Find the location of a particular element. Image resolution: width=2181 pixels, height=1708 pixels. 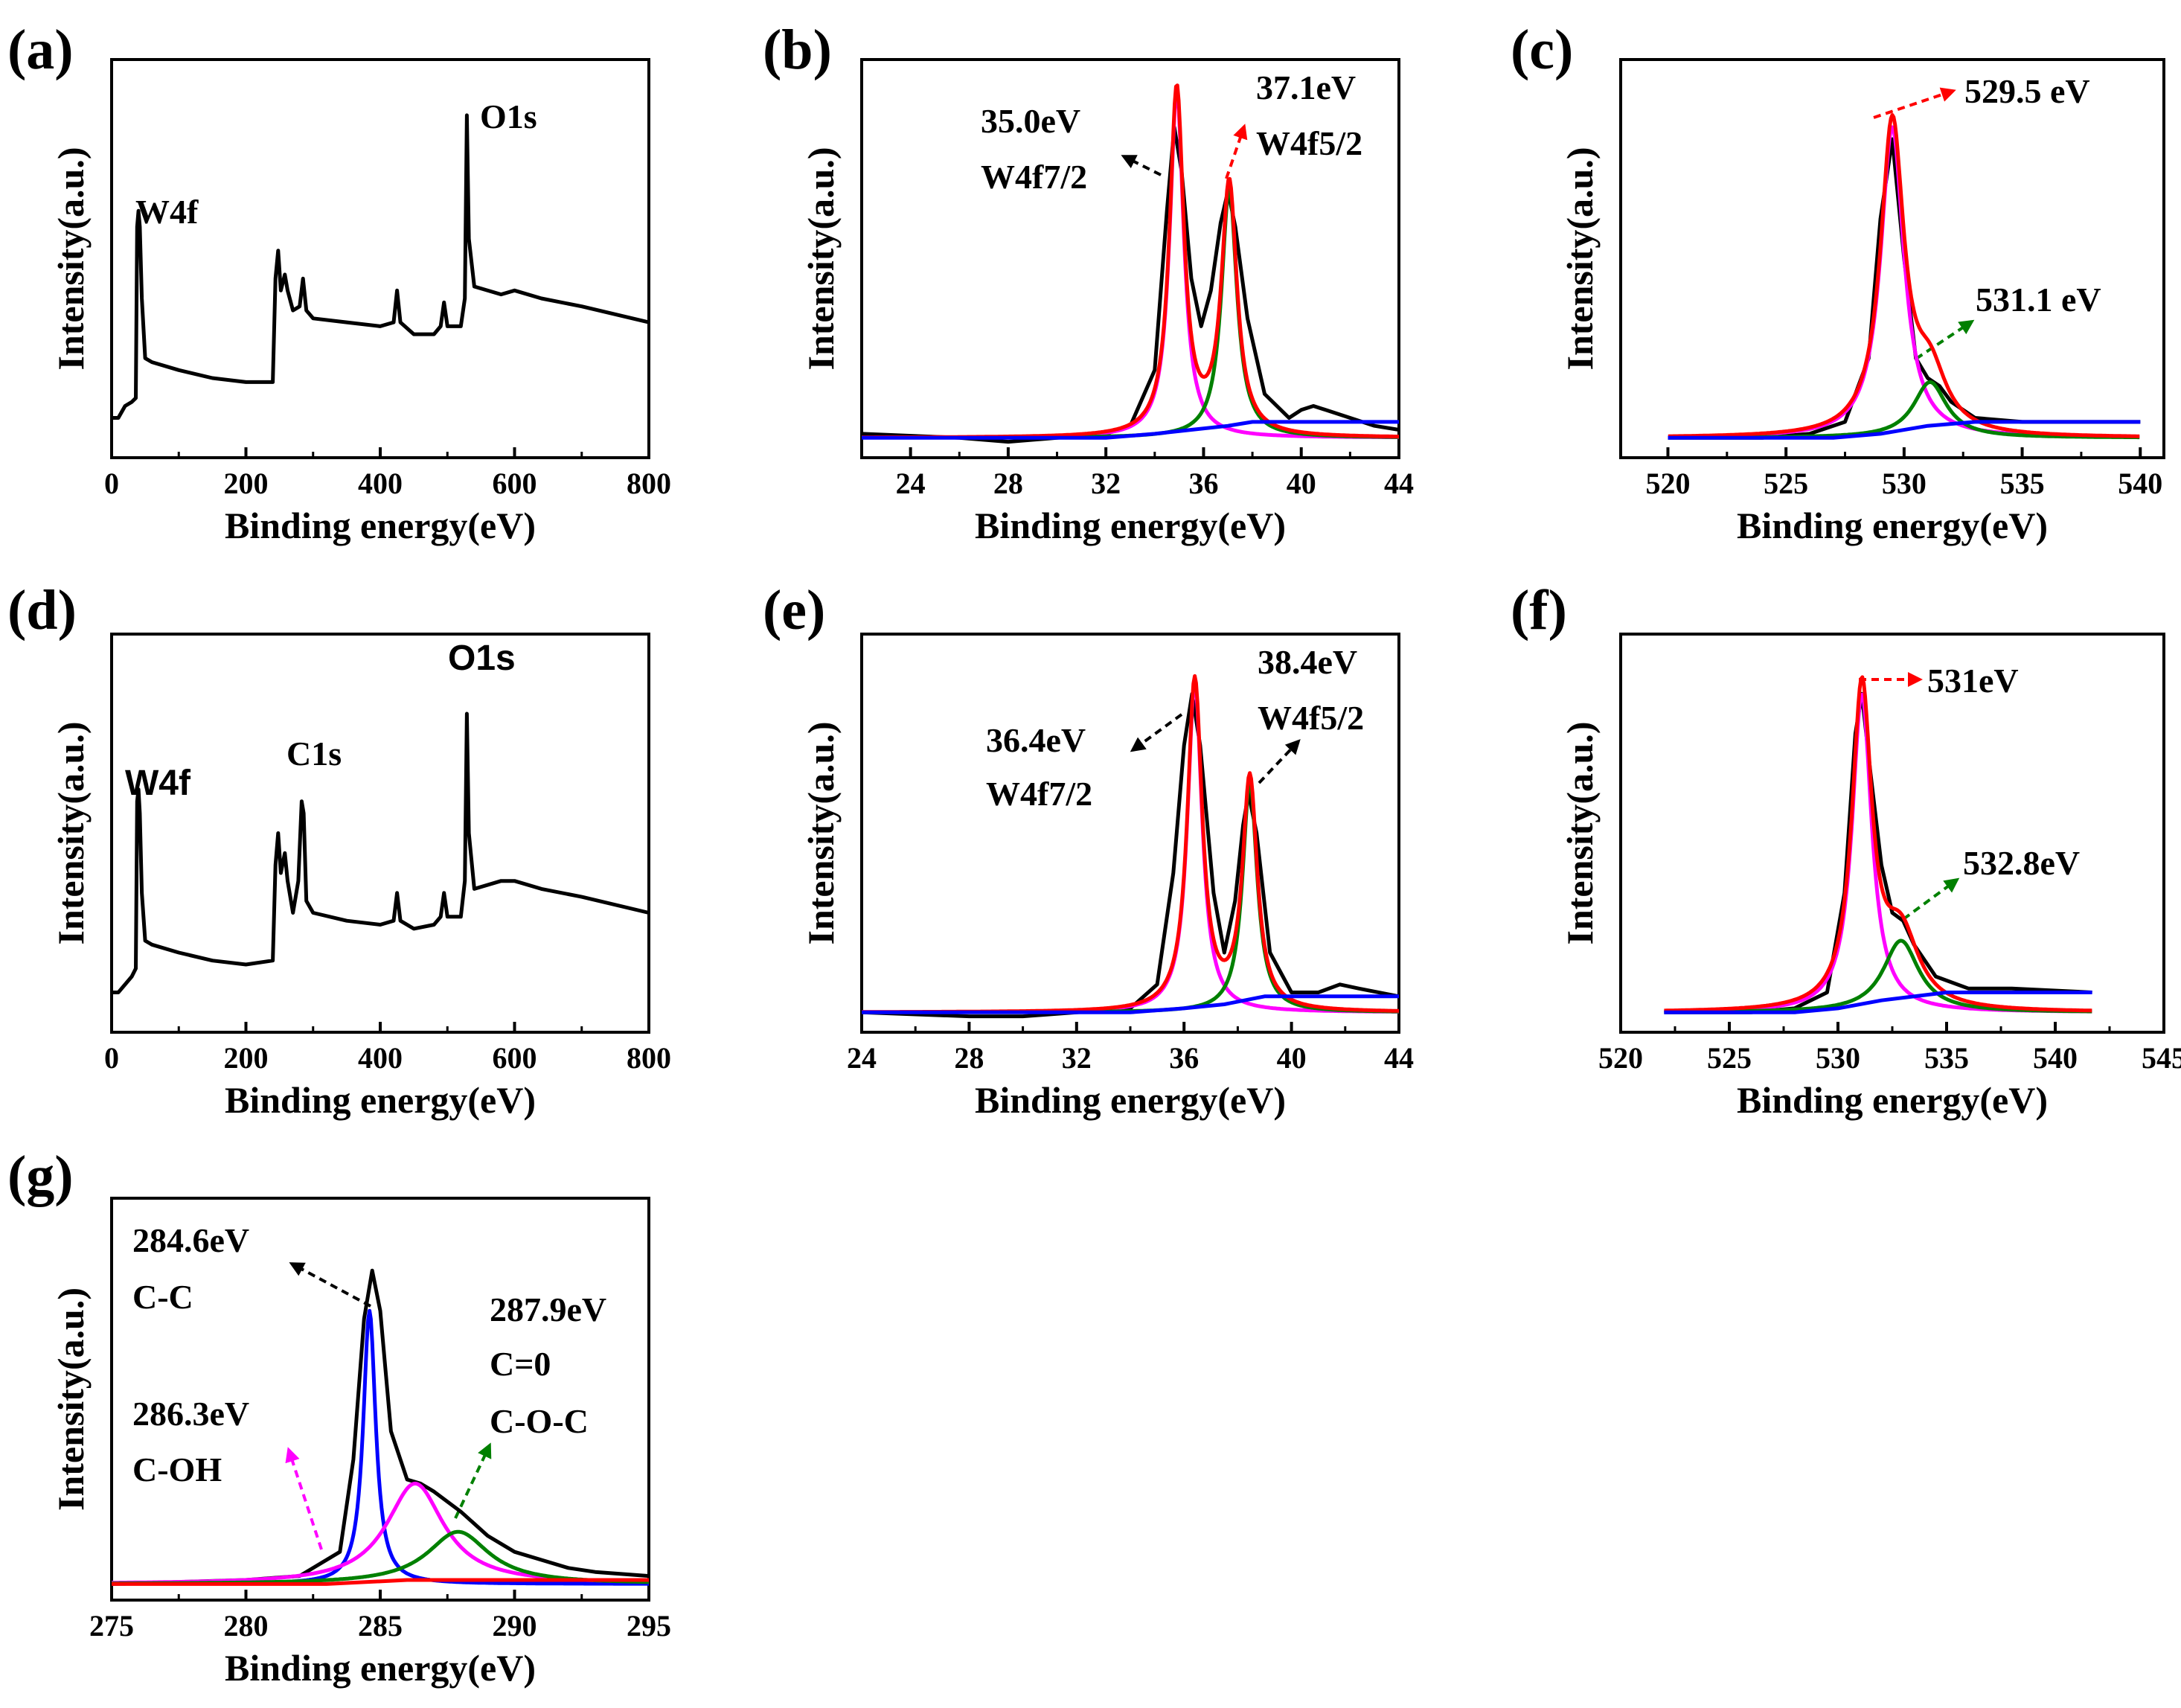

annotation-c1s: C1s is located at coordinates (314, 754).